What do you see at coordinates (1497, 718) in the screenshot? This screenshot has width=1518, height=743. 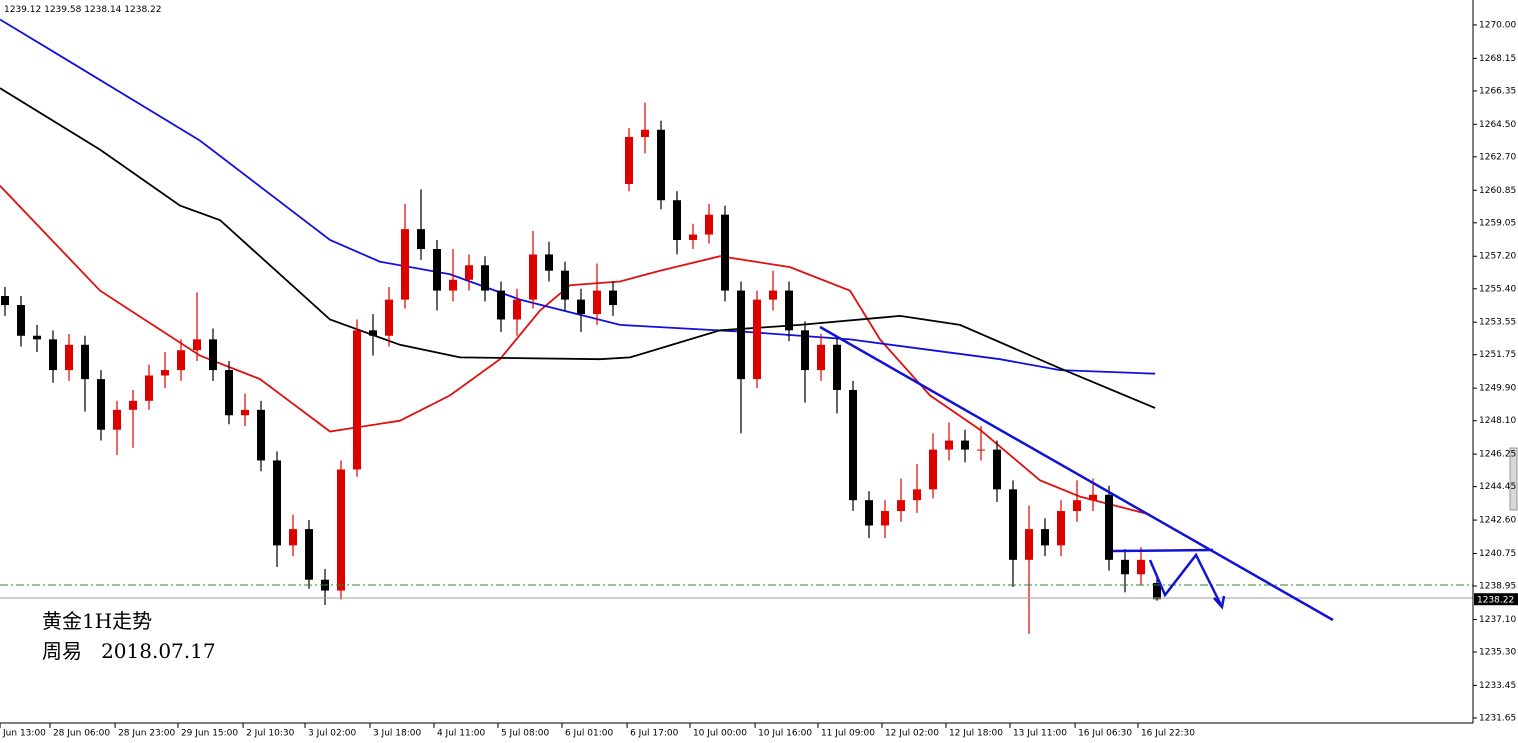 I see `y-tick-label: 1231.65` at bounding box center [1497, 718].